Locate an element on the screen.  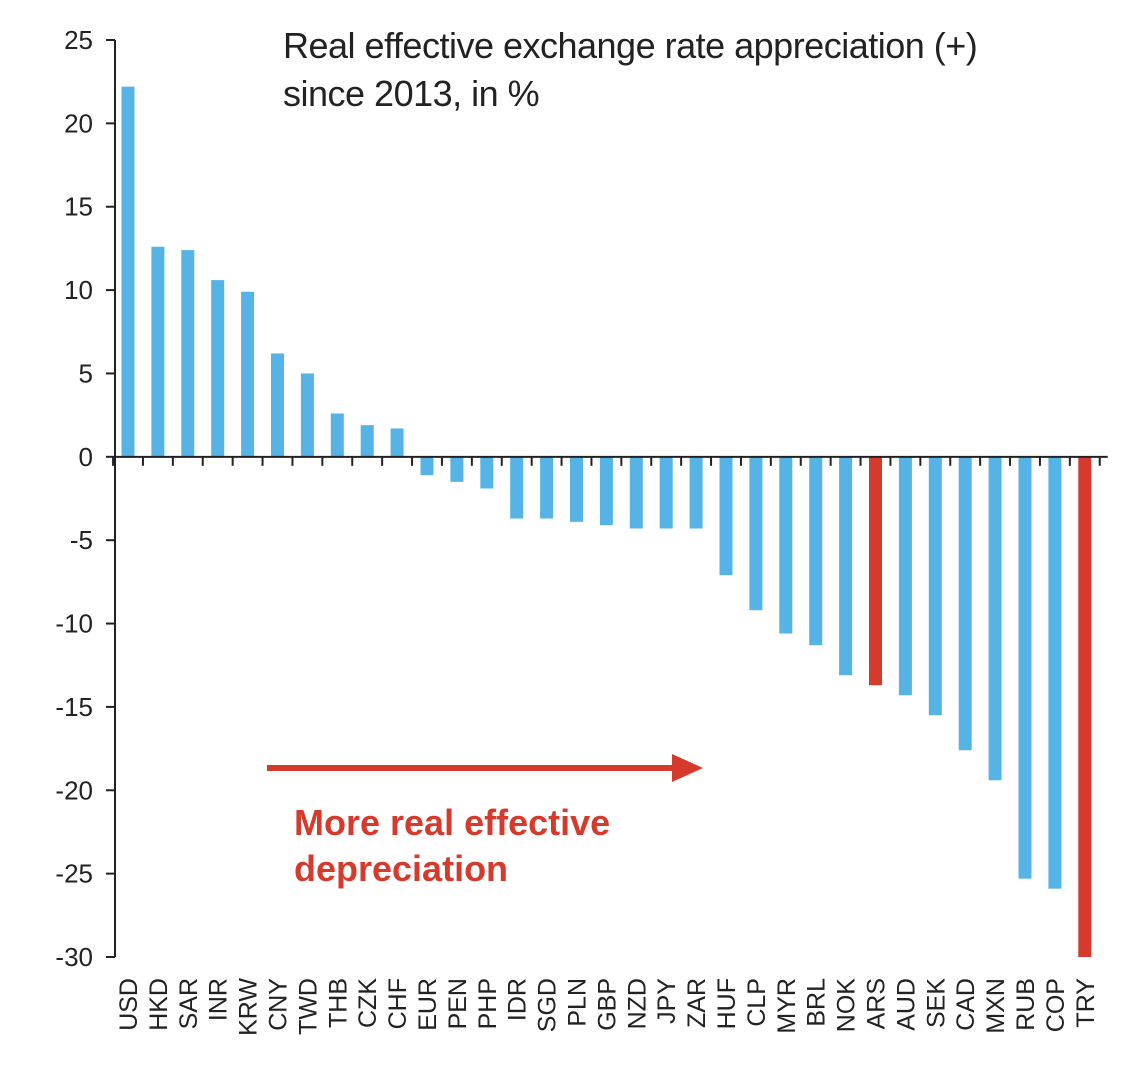
y-tick-label: -20 is located at coordinates (74, 790).